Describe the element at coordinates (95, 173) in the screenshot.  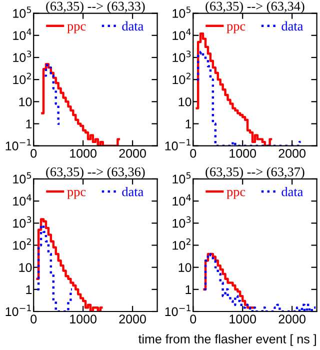
I see `chart-title: (63,35) --> (63,36)` at that location.